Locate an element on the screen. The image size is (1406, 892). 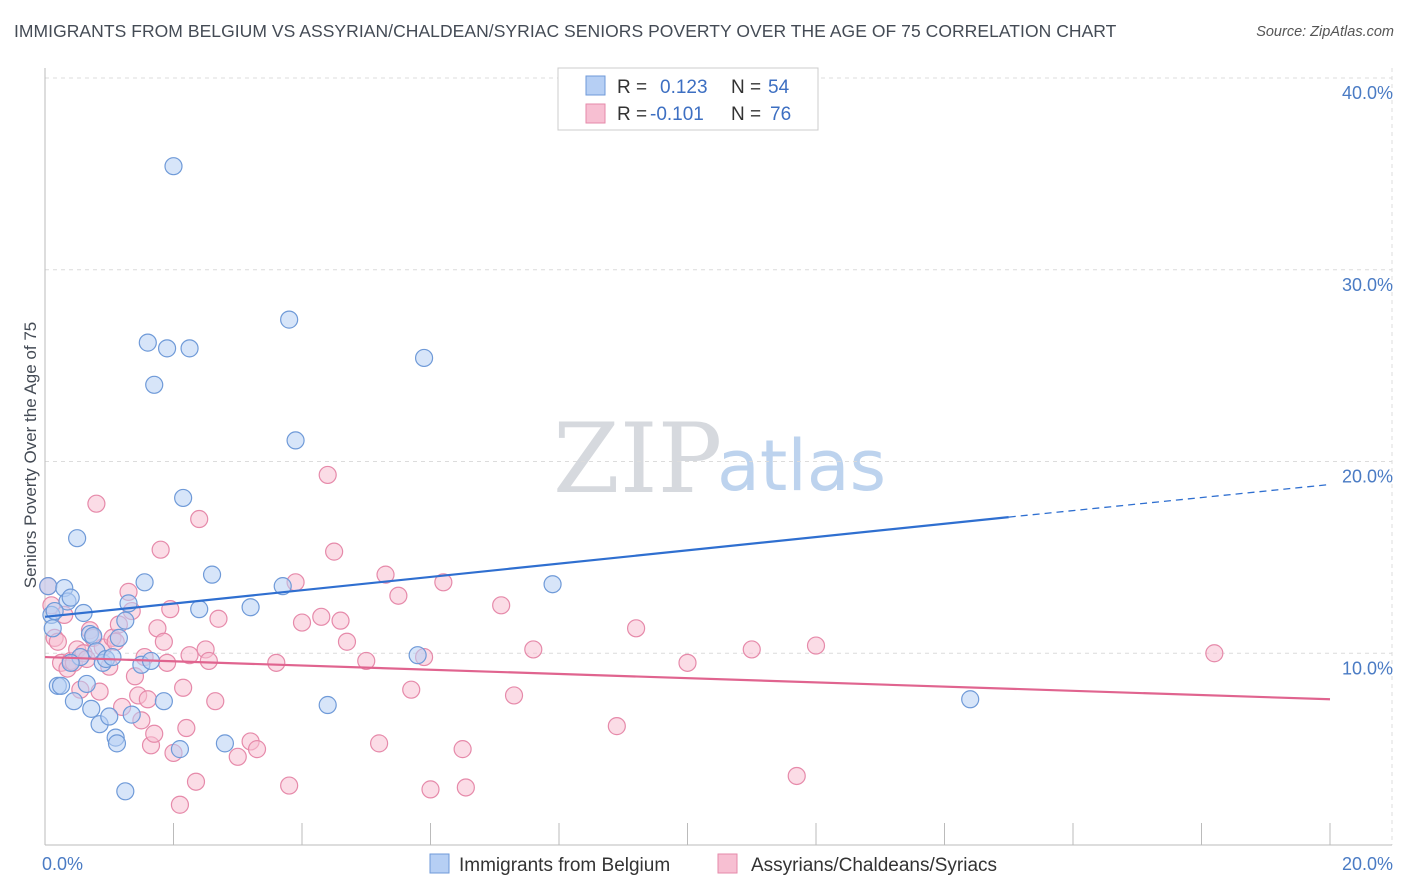
source-credit: Source: ZipAtlas.com is located at coordinates (1325, 32).